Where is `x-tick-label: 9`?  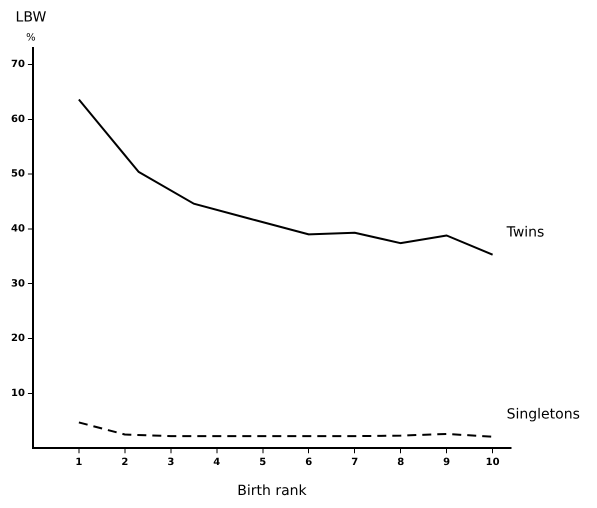 x-tick-label: 9 is located at coordinates (446, 462).